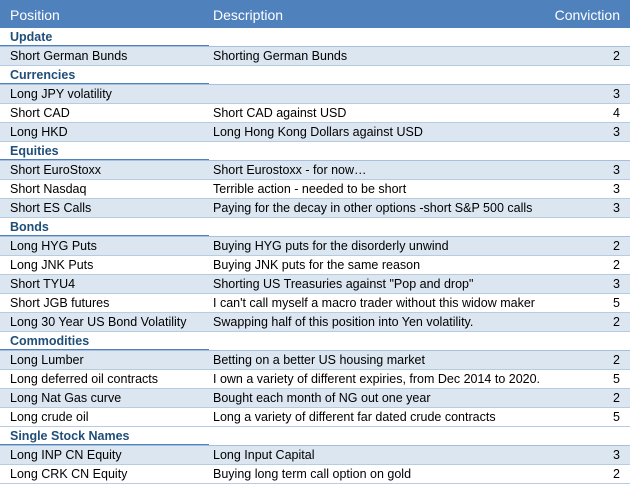 The height and width of the screenshot is (495, 630). I want to click on table-row: Long INP CN Equity Long Input Capital 3, so click(315, 455).